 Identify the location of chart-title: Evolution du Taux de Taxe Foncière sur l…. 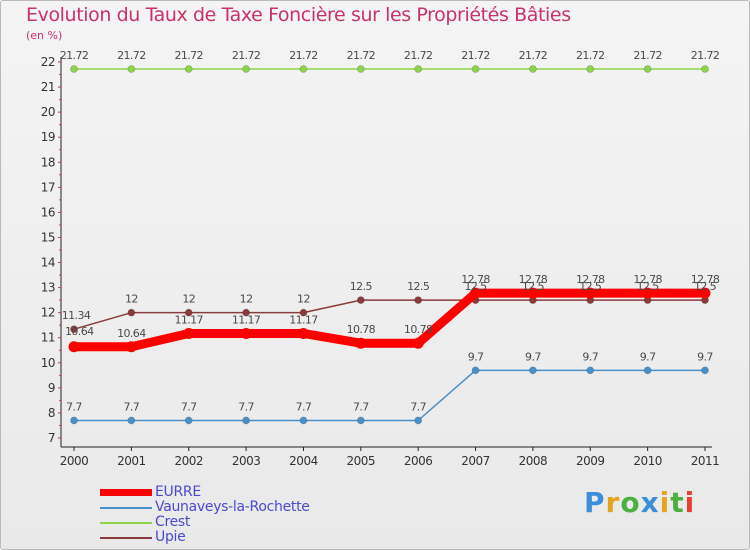
(298, 15).